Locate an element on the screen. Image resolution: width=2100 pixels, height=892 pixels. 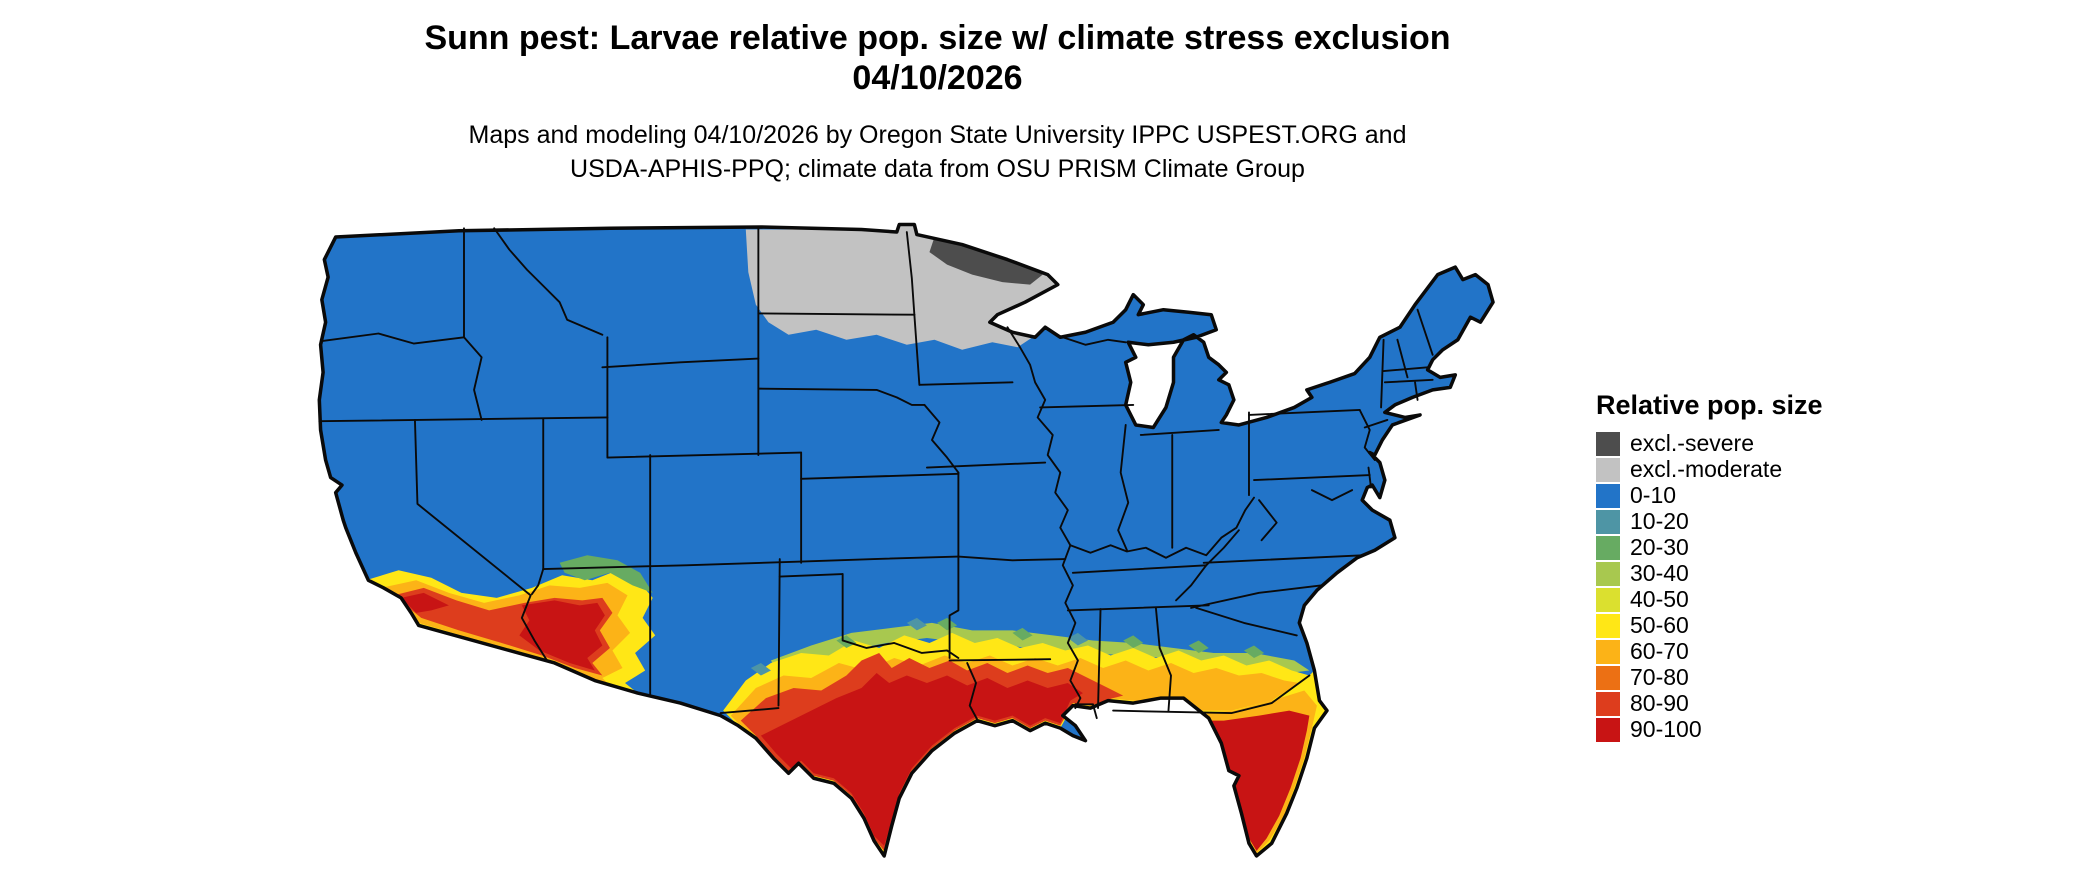
legend-item: excl.-severe is located at coordinates (1746, 443).